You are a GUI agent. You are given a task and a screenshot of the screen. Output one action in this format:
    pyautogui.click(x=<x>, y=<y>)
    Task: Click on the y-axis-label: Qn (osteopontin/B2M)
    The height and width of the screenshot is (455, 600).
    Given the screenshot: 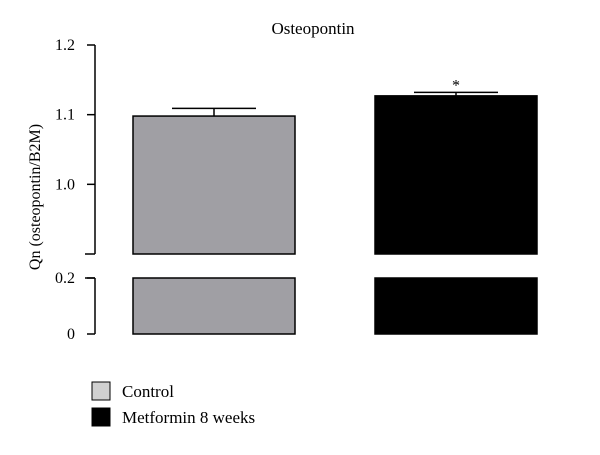 What is the action you would take?
    pyautogui.click(x=35, y=197)
    